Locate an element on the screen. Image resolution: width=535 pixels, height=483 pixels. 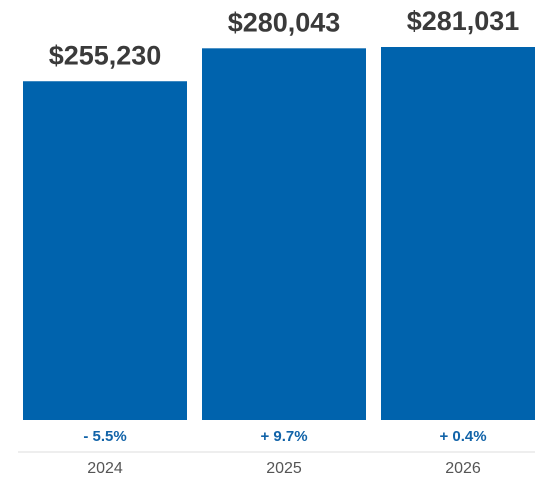
x-tick-label: 2024 is located at coordinates (105, 468).